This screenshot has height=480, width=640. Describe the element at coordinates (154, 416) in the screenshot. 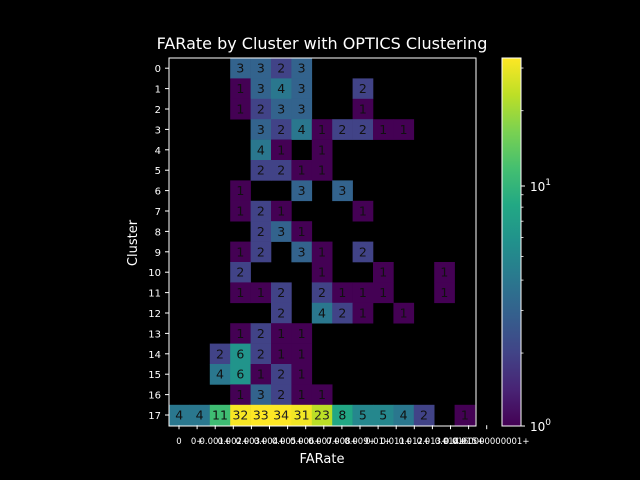

I see `y-tick-label: 17` at that location.